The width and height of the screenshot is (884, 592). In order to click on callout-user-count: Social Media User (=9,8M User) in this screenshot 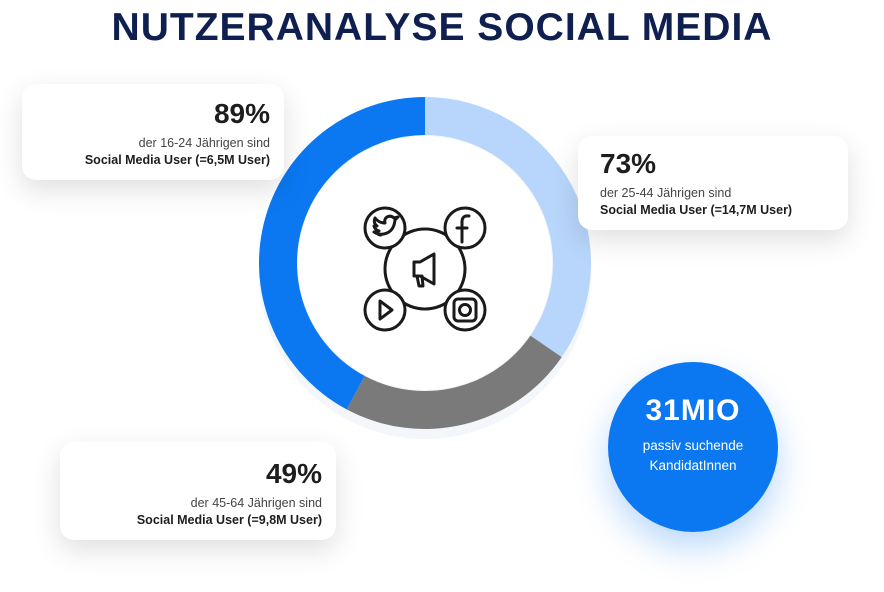, I will do `click(229, 520)`.